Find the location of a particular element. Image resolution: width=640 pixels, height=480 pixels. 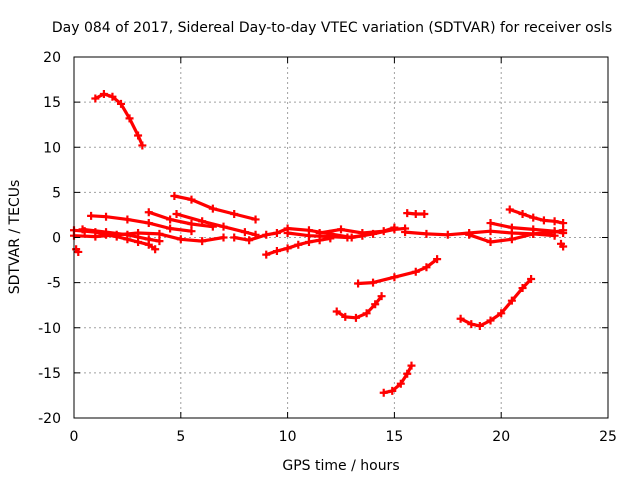

series-arc-2.5-early is located at coordinates (141, 223).